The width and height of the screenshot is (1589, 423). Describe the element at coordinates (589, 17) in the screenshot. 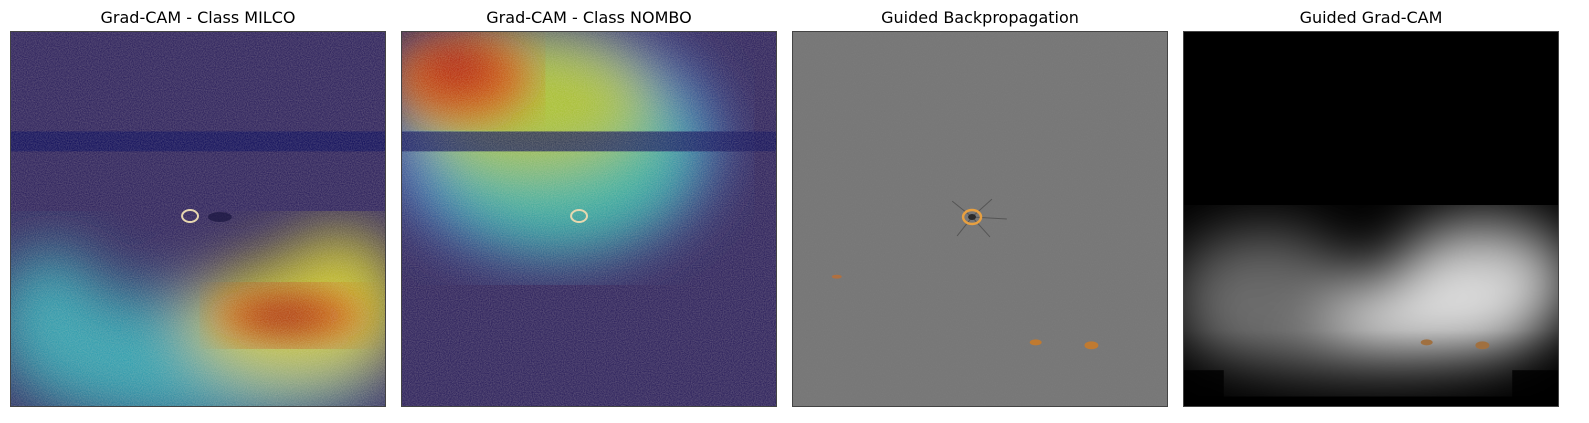

I see `panel-title-gradcam-nombo: Grad-CAM - Class NOMBO` at that location.